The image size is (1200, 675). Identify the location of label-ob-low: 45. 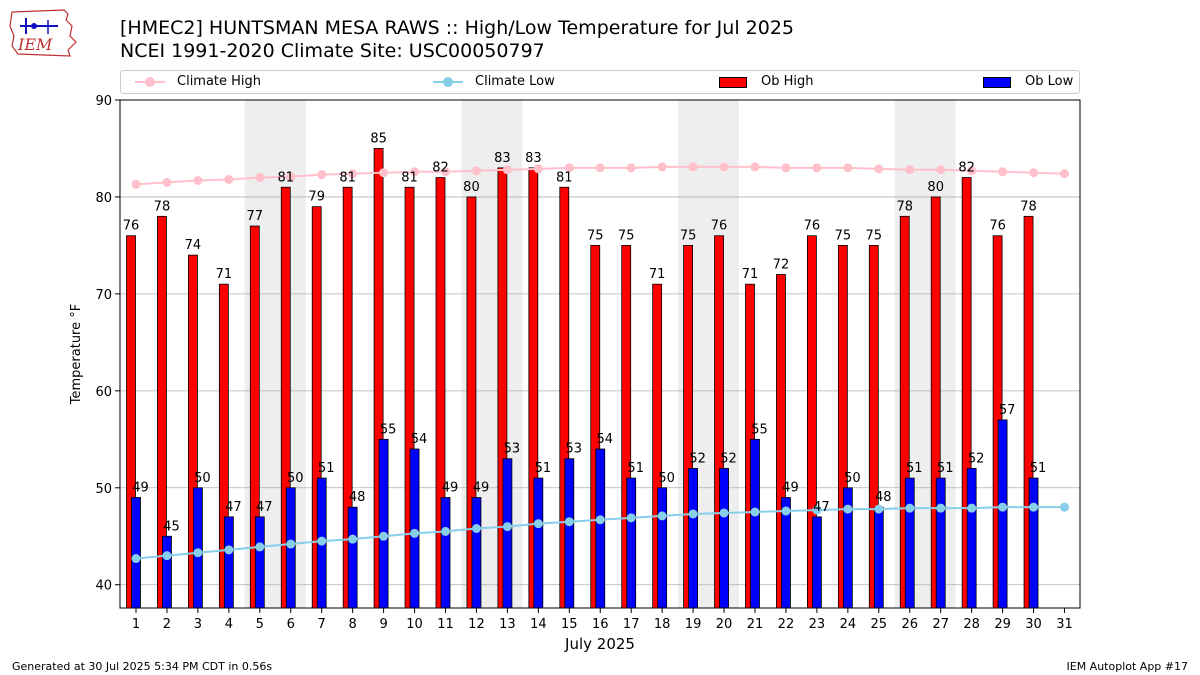
(171, 526).